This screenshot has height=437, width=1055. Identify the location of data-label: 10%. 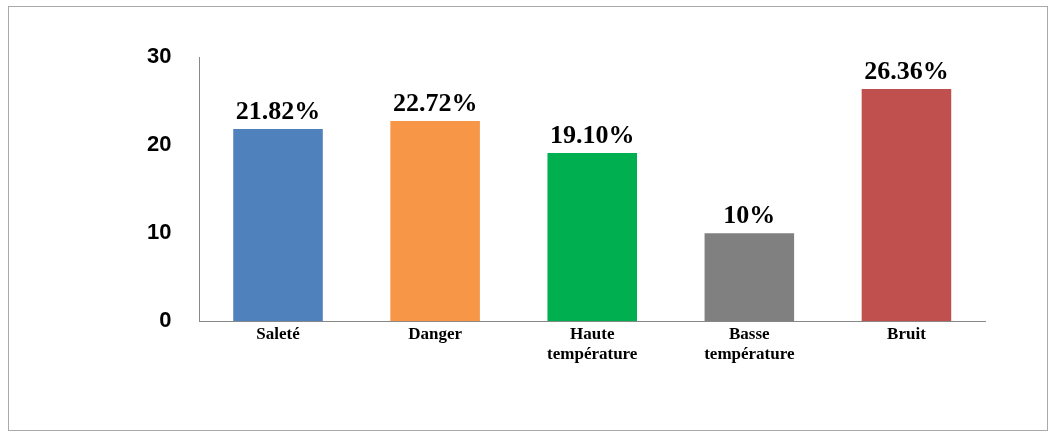
(749, 214).